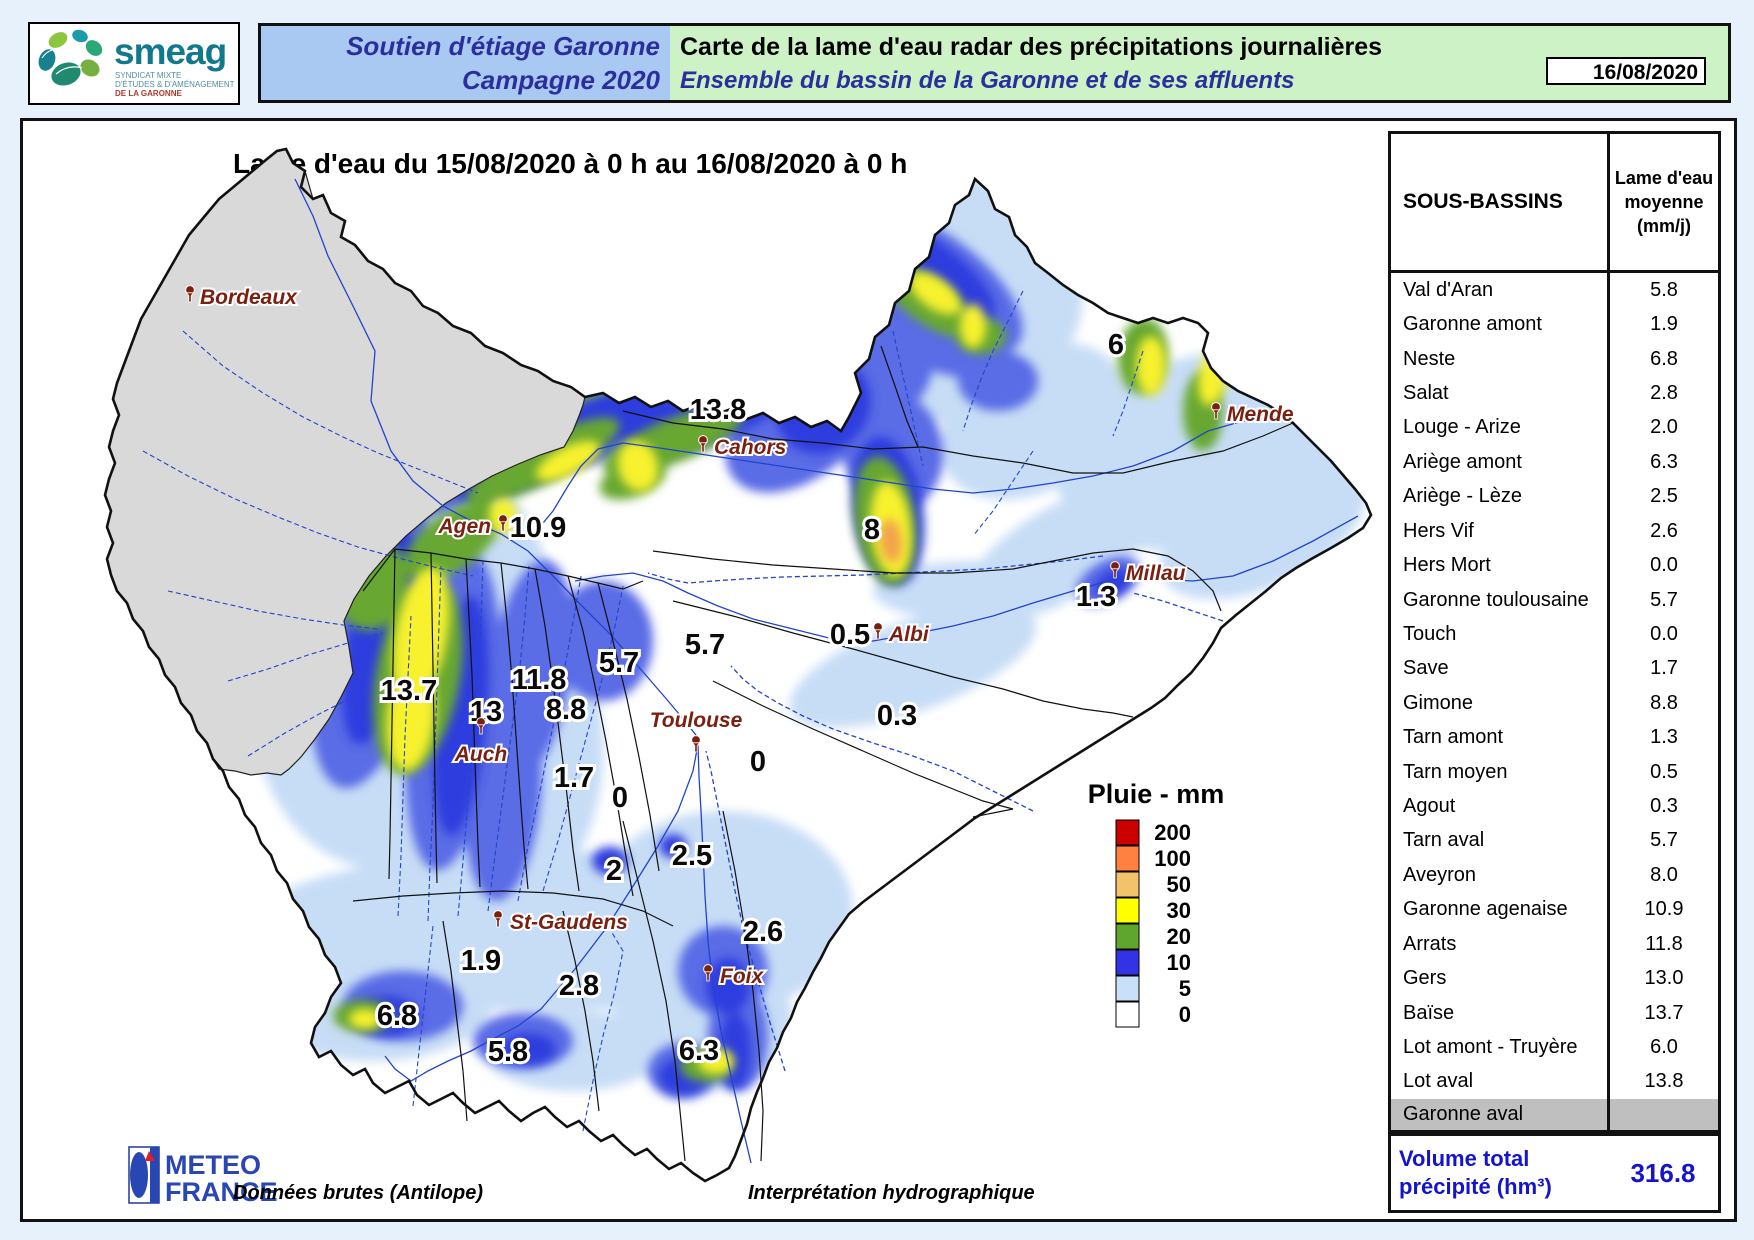  What do you see at coordinates (1664, 668) in the screenshot?
I see `subbasin-value: 1.7` at bounding box center [1664, 668].